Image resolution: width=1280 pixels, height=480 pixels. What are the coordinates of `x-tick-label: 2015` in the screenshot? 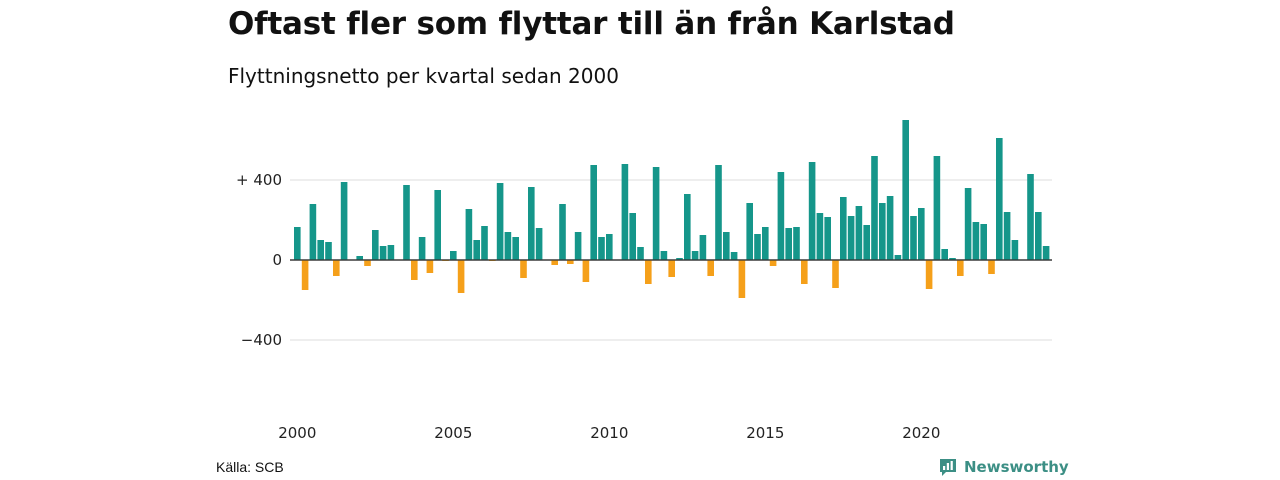 It's located at (765, 433).